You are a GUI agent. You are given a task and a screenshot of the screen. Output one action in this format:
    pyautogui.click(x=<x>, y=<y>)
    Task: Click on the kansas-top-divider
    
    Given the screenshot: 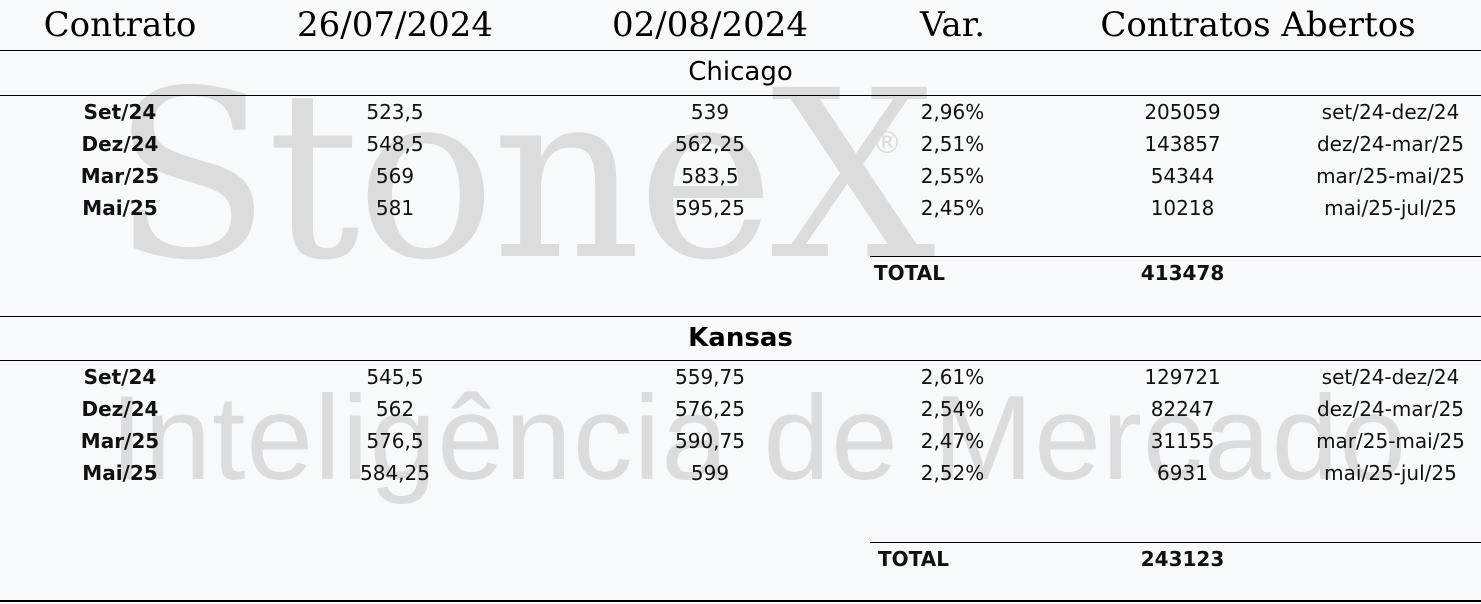 What is the action you would take?
    pyautogui.click(x=740, y=316)
    